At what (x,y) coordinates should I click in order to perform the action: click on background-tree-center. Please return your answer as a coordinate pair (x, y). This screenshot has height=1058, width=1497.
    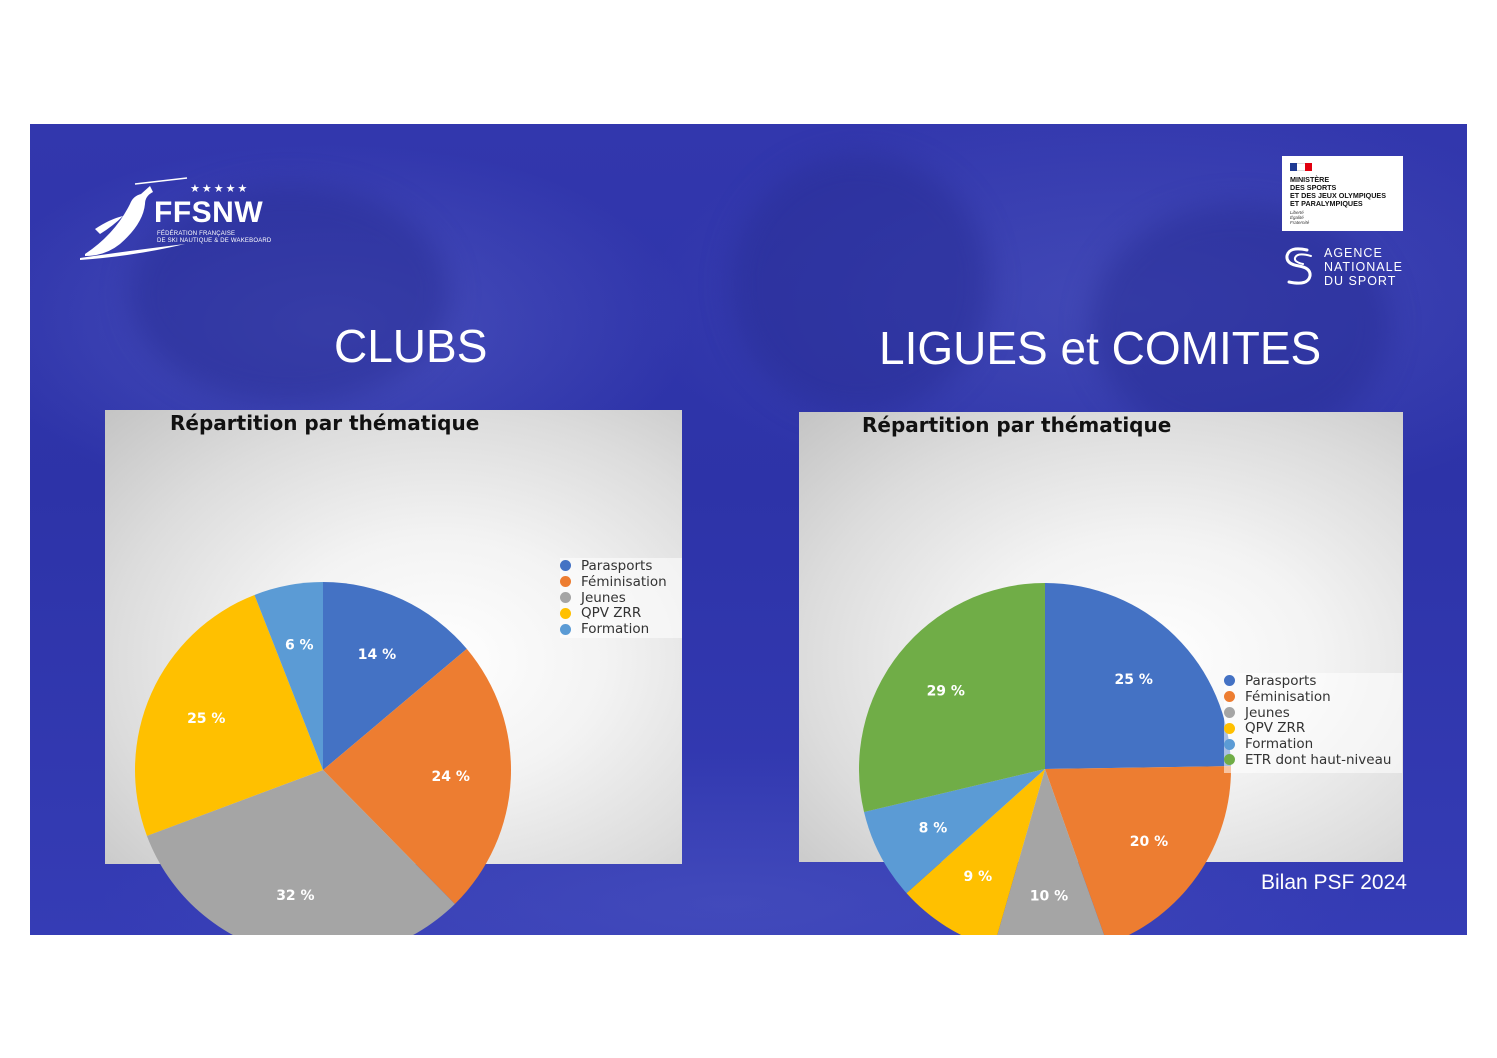
    Looking at the image, I should click on (860, 284).